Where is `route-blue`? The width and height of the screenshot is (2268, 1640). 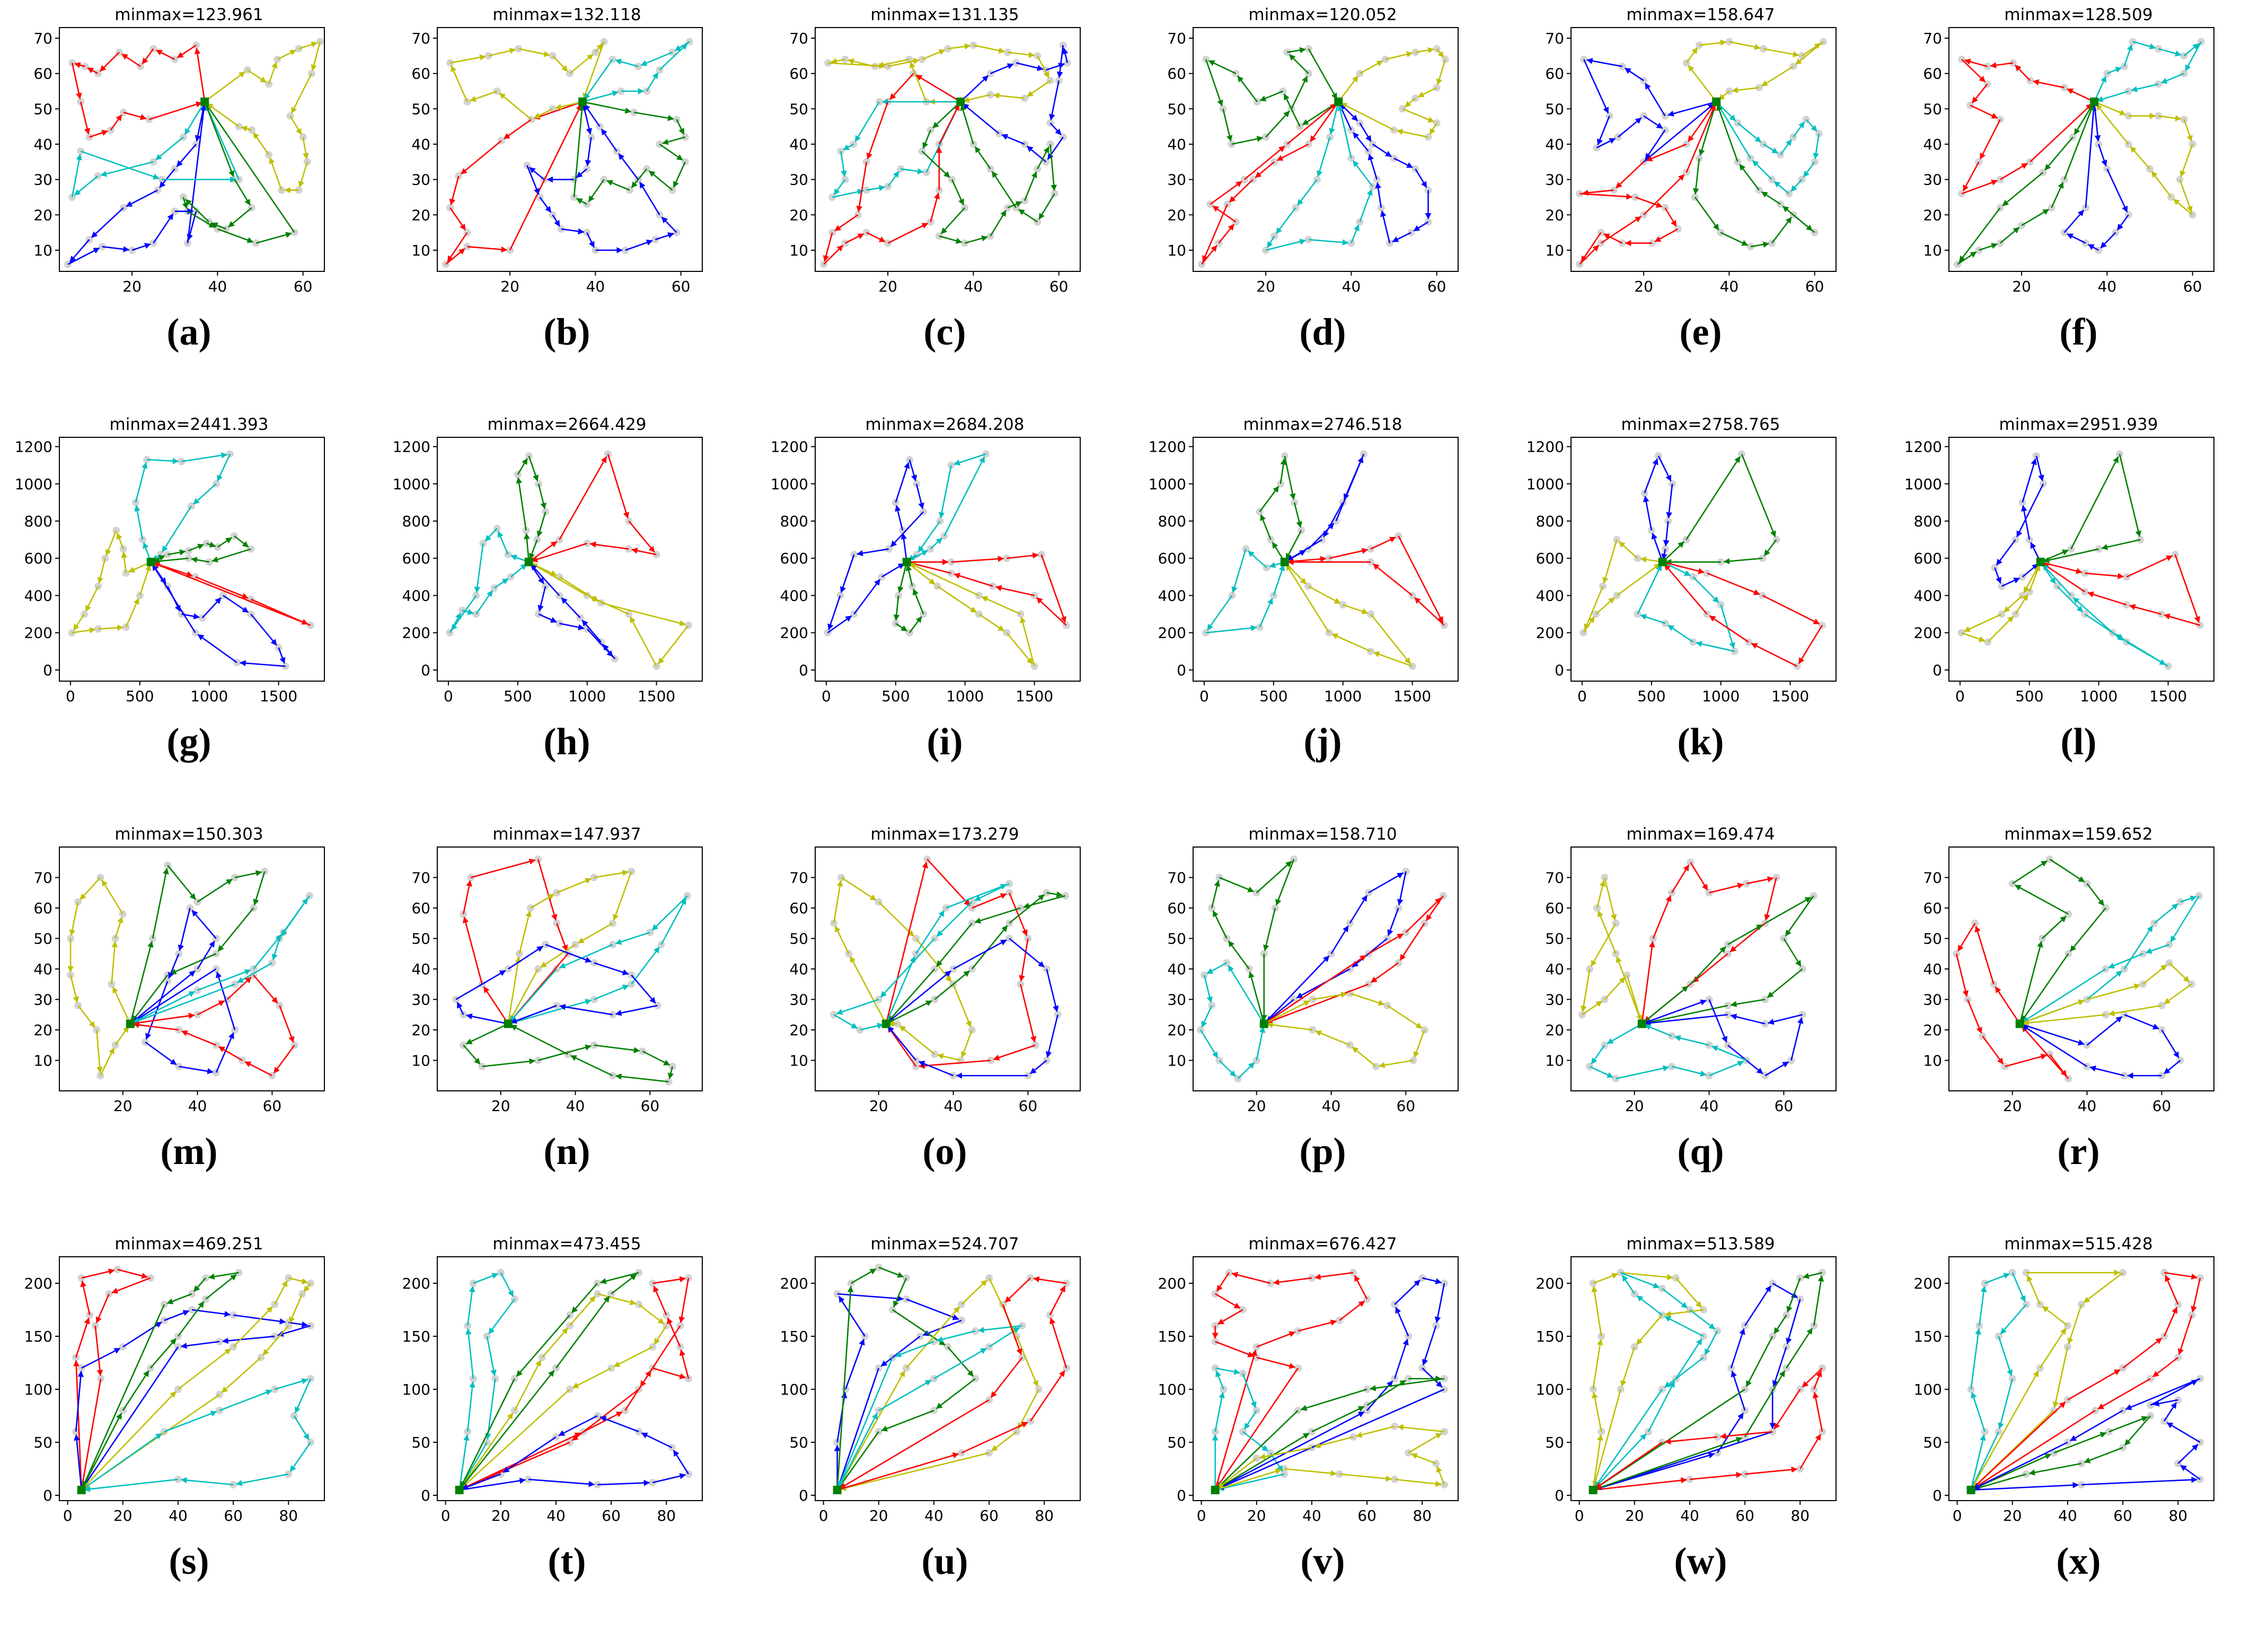
route-blue is located at coordinates (2096, 176).